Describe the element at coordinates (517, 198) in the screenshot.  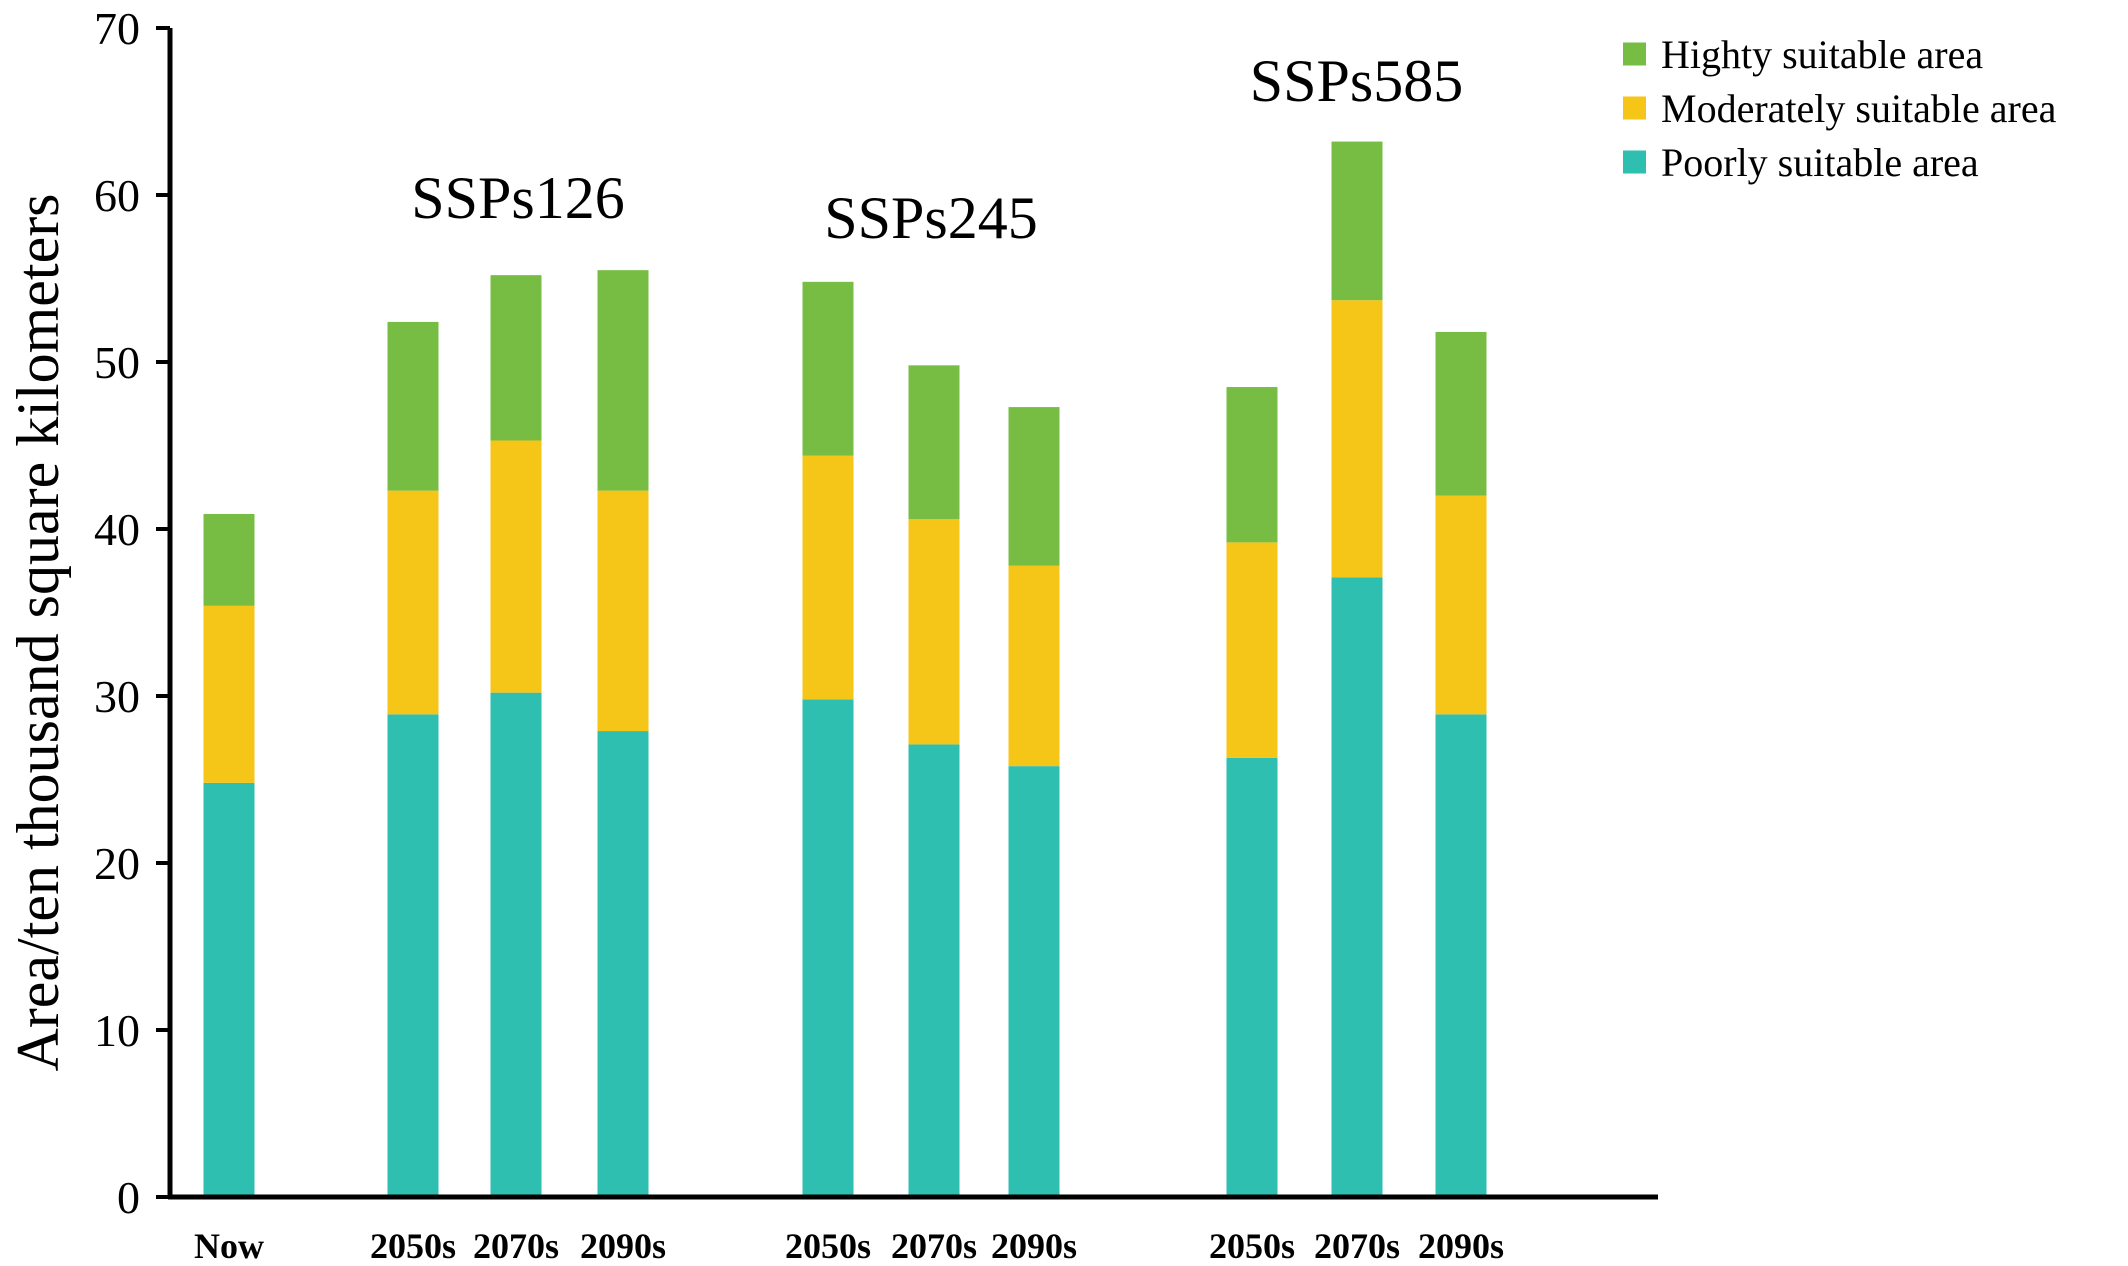
I see `group-label-ssps126: SSPs126` at that location.